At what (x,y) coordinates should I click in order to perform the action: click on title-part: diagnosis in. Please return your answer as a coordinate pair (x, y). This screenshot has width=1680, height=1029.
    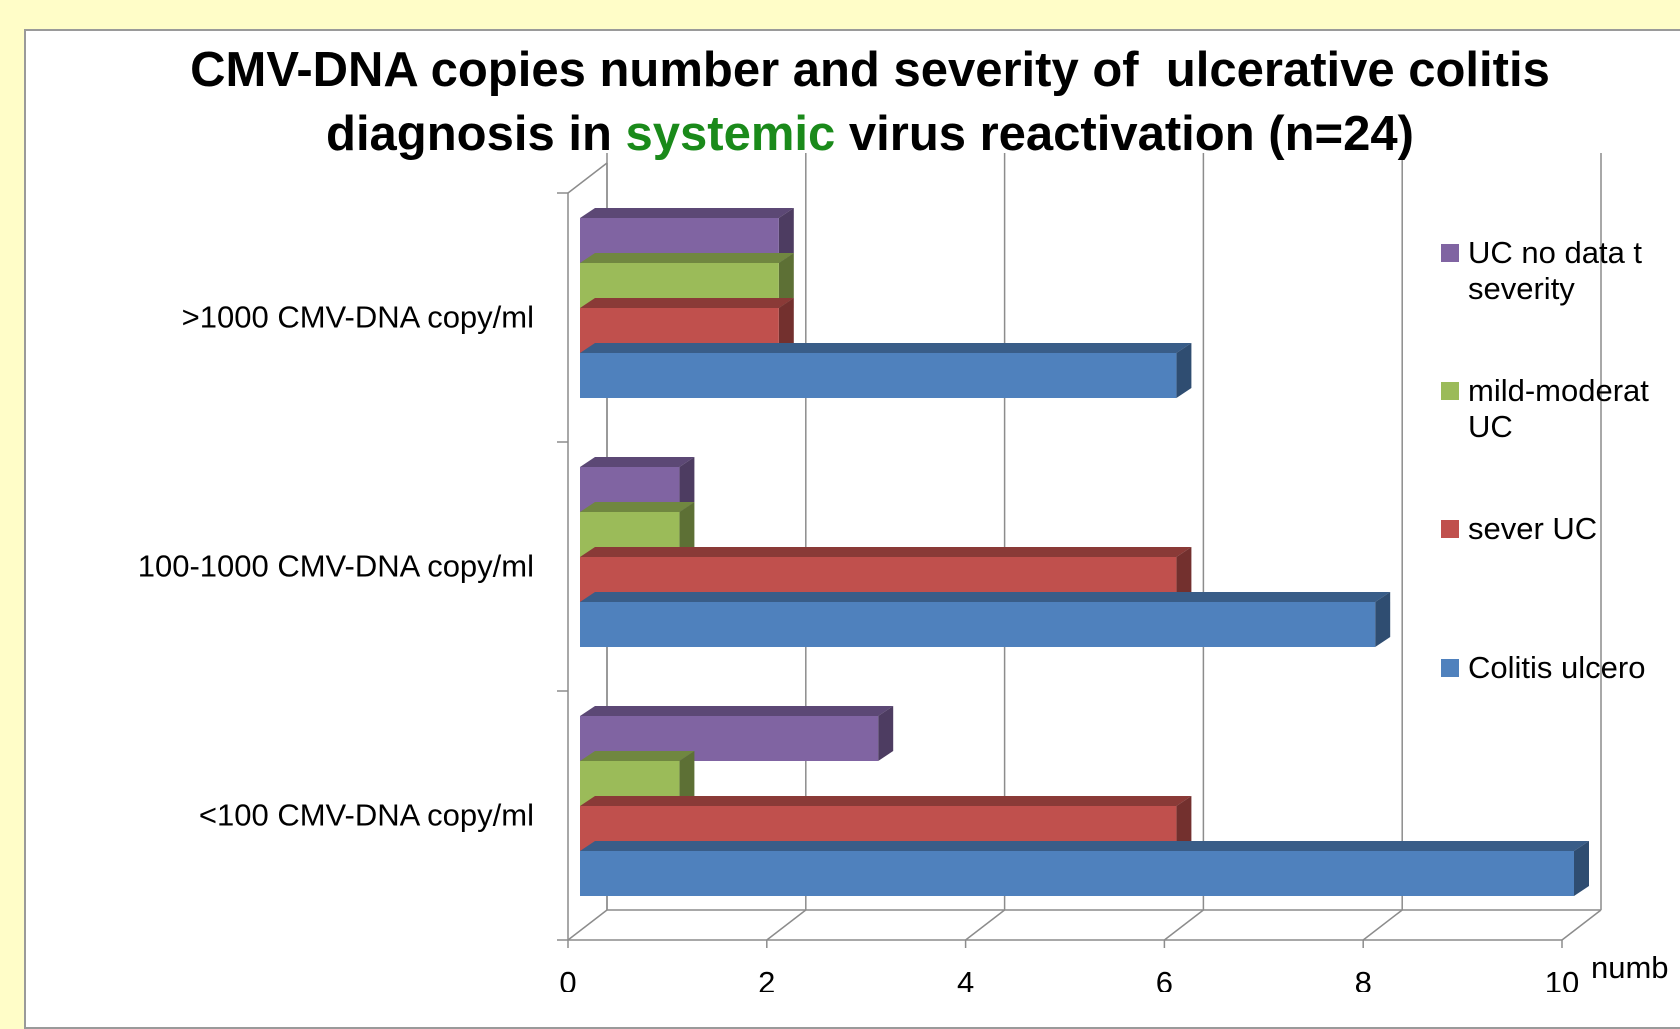
    Looking at the image, I should click on (476, 134).